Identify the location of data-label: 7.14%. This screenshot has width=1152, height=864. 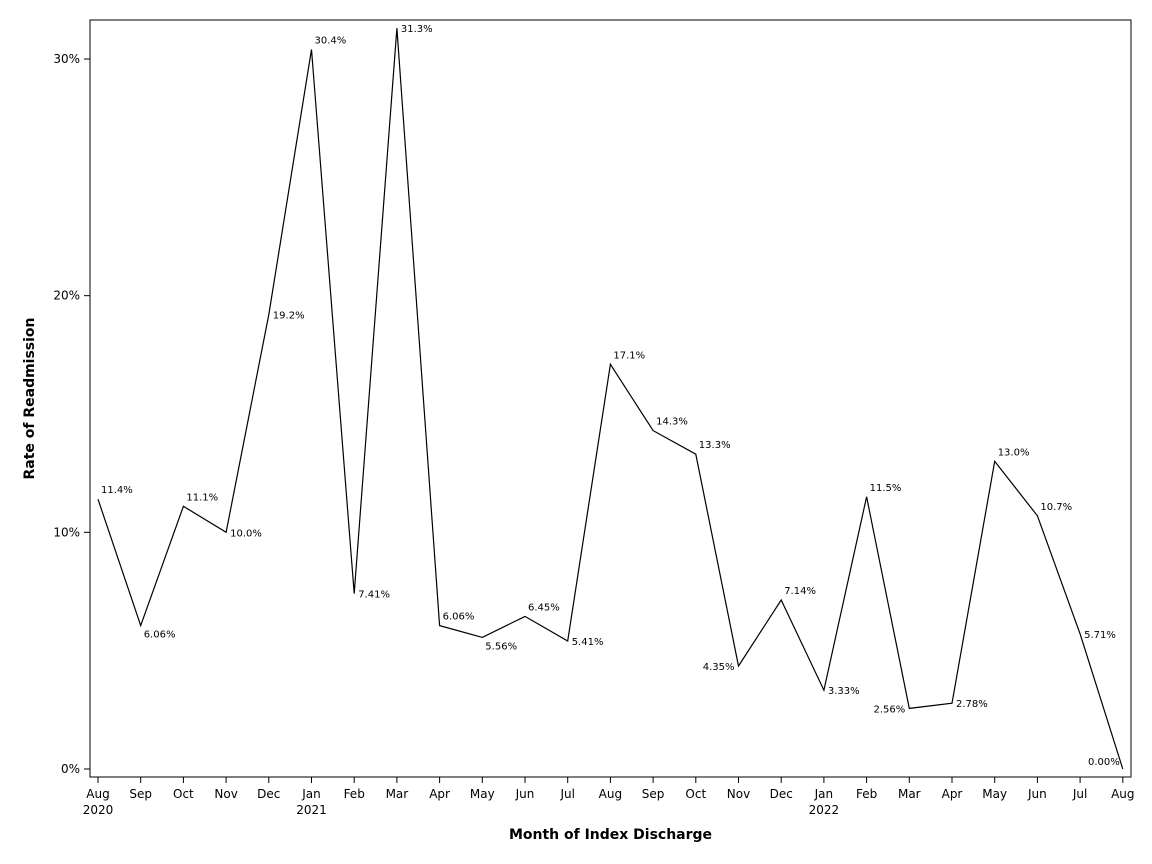
(800, 591).